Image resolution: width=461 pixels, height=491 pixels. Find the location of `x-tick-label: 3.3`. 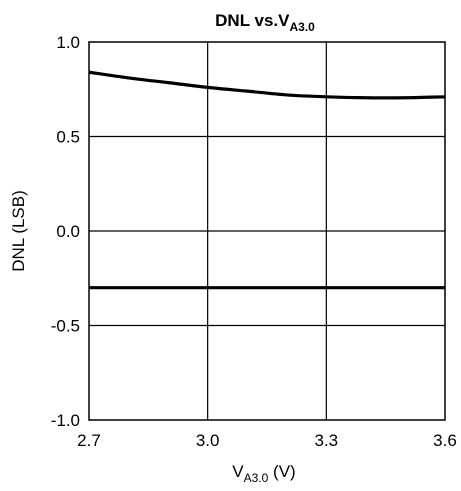

x-tick-label: 3.3 is located at coordinates (327, 440).